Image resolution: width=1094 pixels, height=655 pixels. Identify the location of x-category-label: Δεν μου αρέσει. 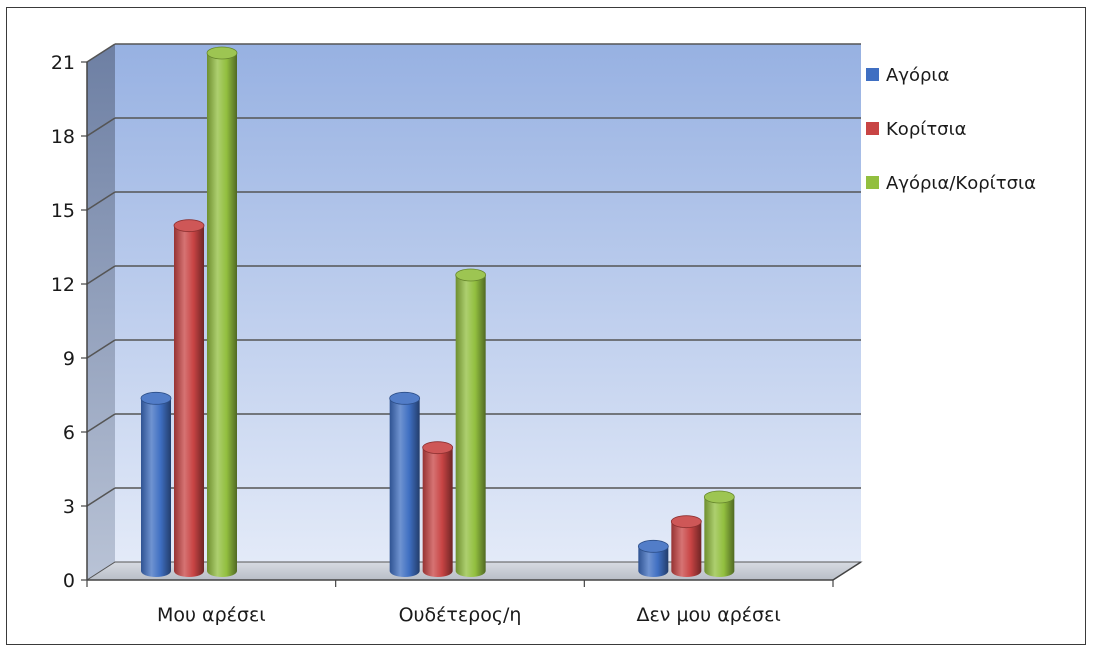
(709, 615).